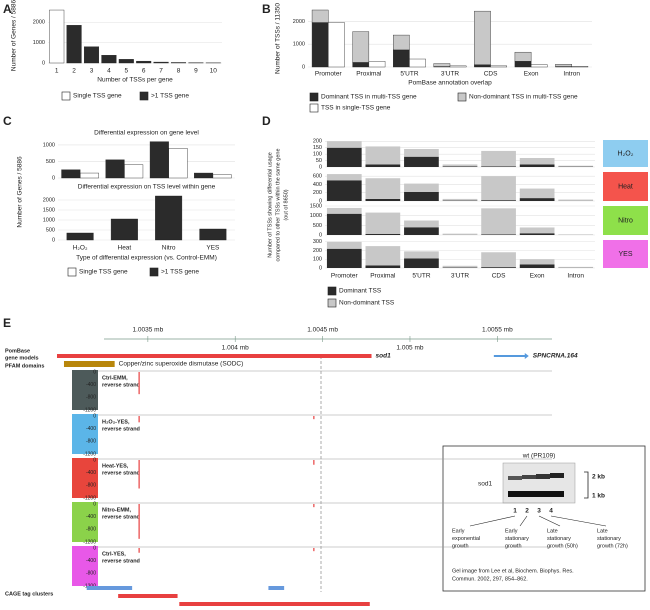  I want to click on genome-tick-label: 1.004 mb, so click(235, 348).